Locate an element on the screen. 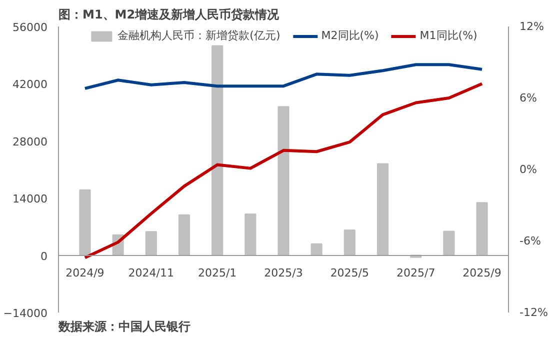 This screenshot has width=550, height=338. x-tick-label: 2025/5 is located at coordinates (350, 273).